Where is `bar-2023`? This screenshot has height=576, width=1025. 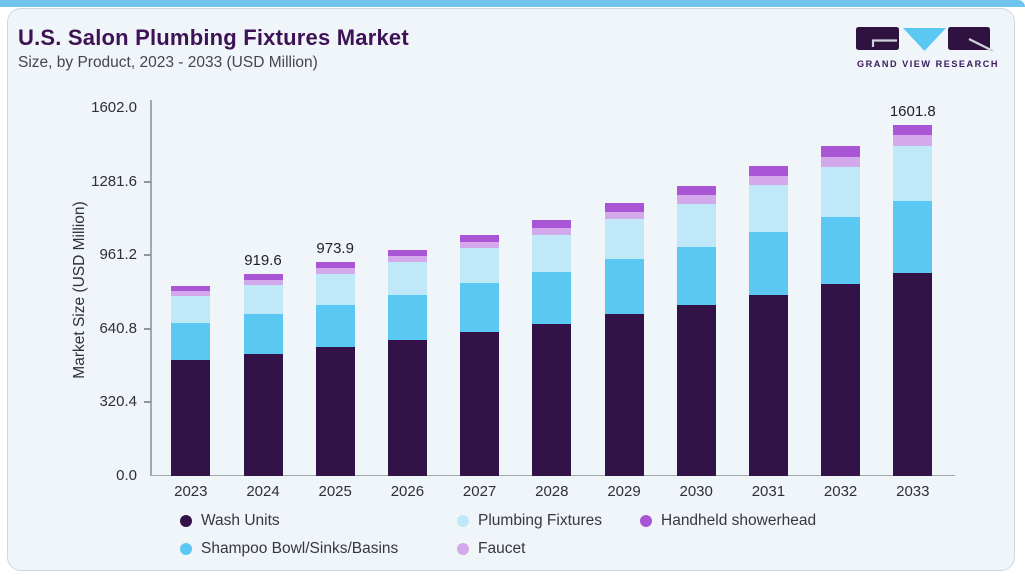
bar-2023 is located at coordinates (191, 380).